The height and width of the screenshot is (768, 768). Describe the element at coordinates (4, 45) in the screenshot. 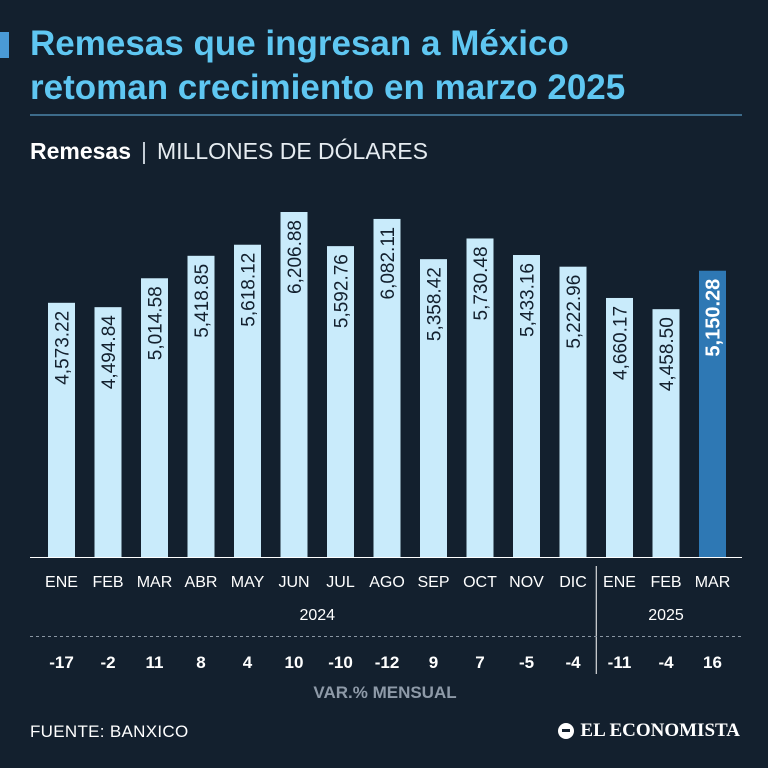

I see `title-accent-mark` at that location.